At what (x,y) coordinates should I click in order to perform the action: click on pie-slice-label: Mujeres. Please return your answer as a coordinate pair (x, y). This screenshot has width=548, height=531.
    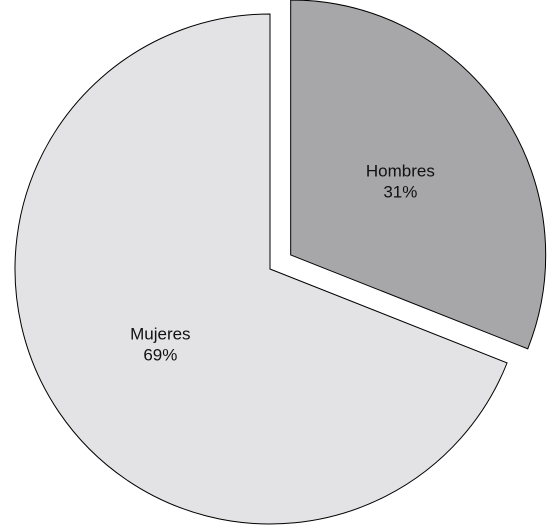
    Looking at the image, I should click on (160, 334).